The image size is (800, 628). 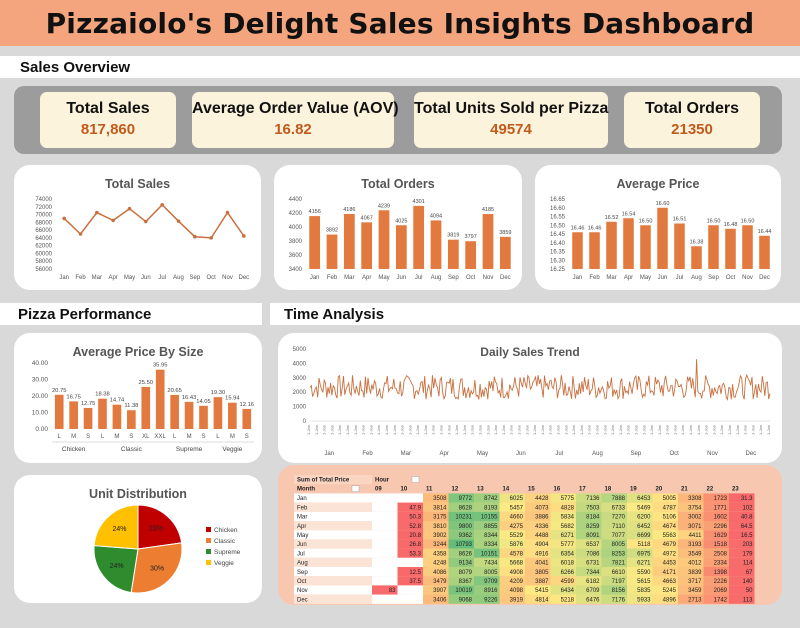 What do you see at coordinates (349, 278) in the screenshot?
I see `x-tick-label: Mar` at bounding box center [349, 278].